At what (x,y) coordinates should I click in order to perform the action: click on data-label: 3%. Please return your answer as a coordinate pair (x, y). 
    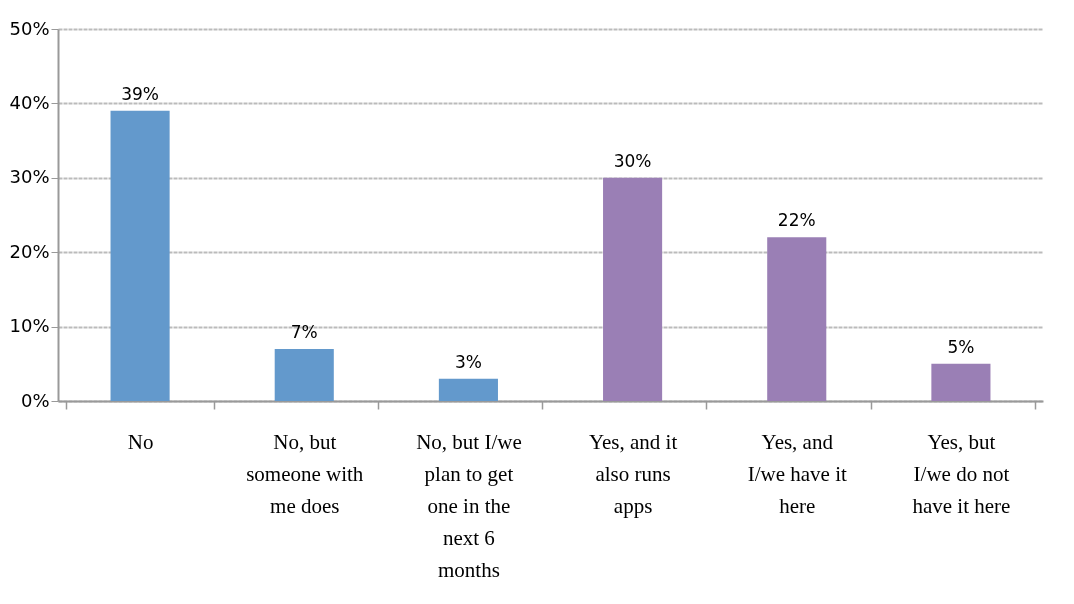
    Looking at the image, I should click on (468, 361).